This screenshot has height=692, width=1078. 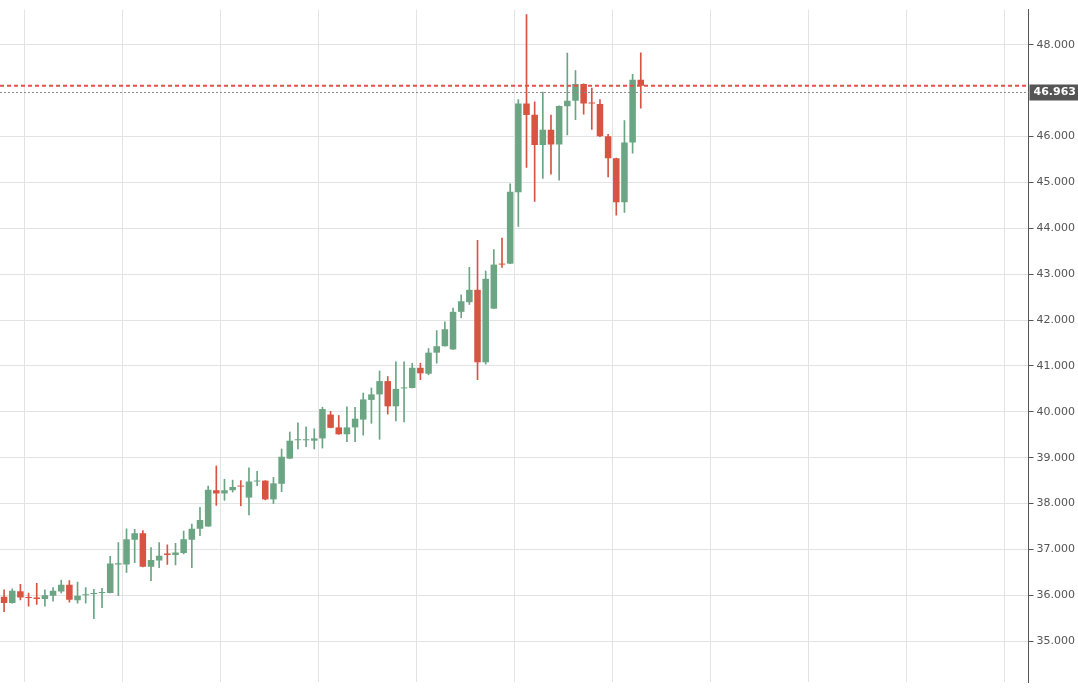 I want to click on y-tick-label: 44.000, so click(x=1056, y=228).